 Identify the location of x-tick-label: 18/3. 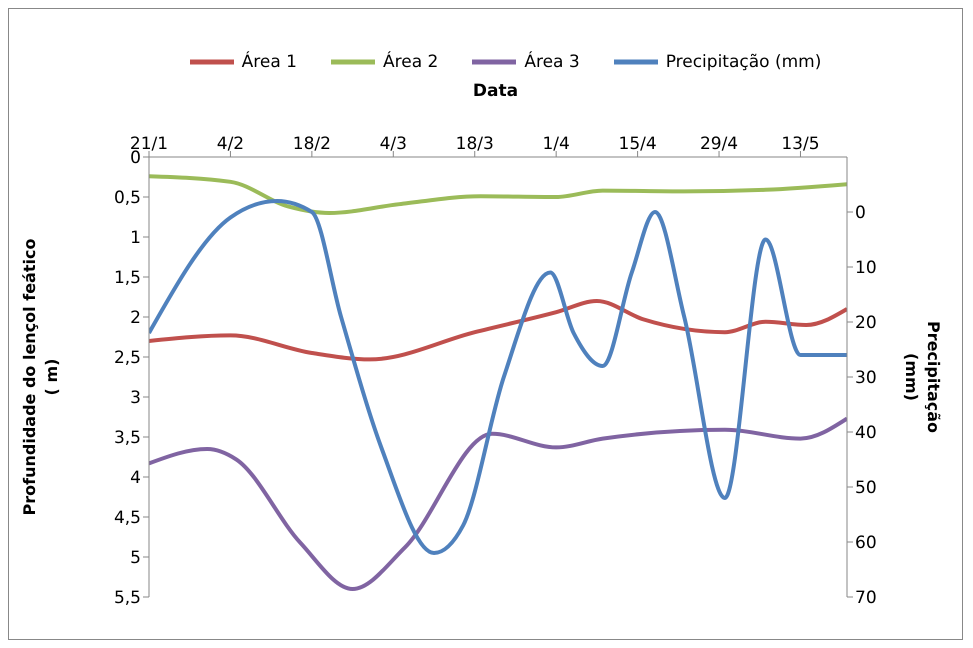
(475, 144).